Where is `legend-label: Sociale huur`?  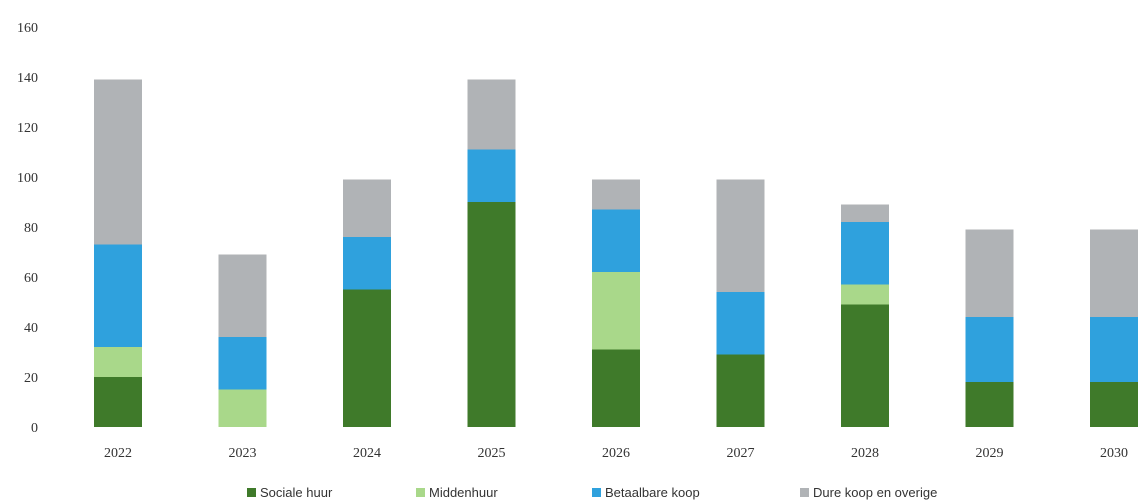
legend-label: Sociale huur is located at coordinates (296, 492).